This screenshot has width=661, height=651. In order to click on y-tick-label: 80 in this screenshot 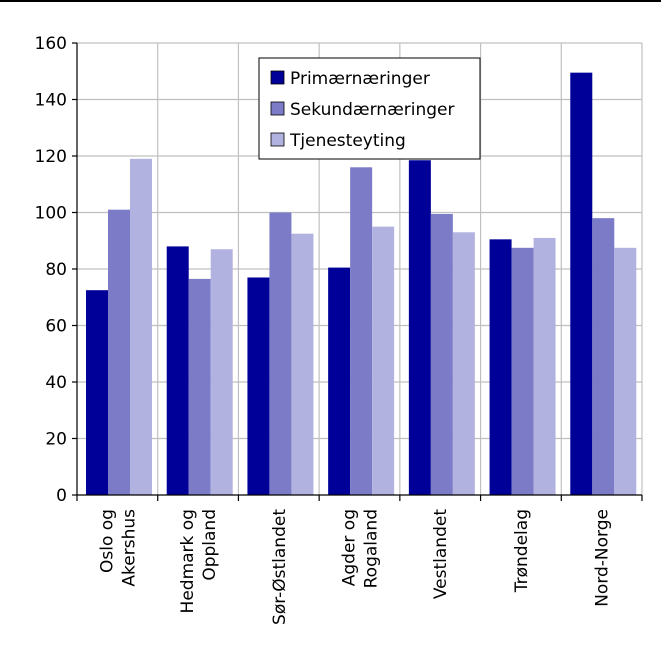, I will do `click(56, 270)`.